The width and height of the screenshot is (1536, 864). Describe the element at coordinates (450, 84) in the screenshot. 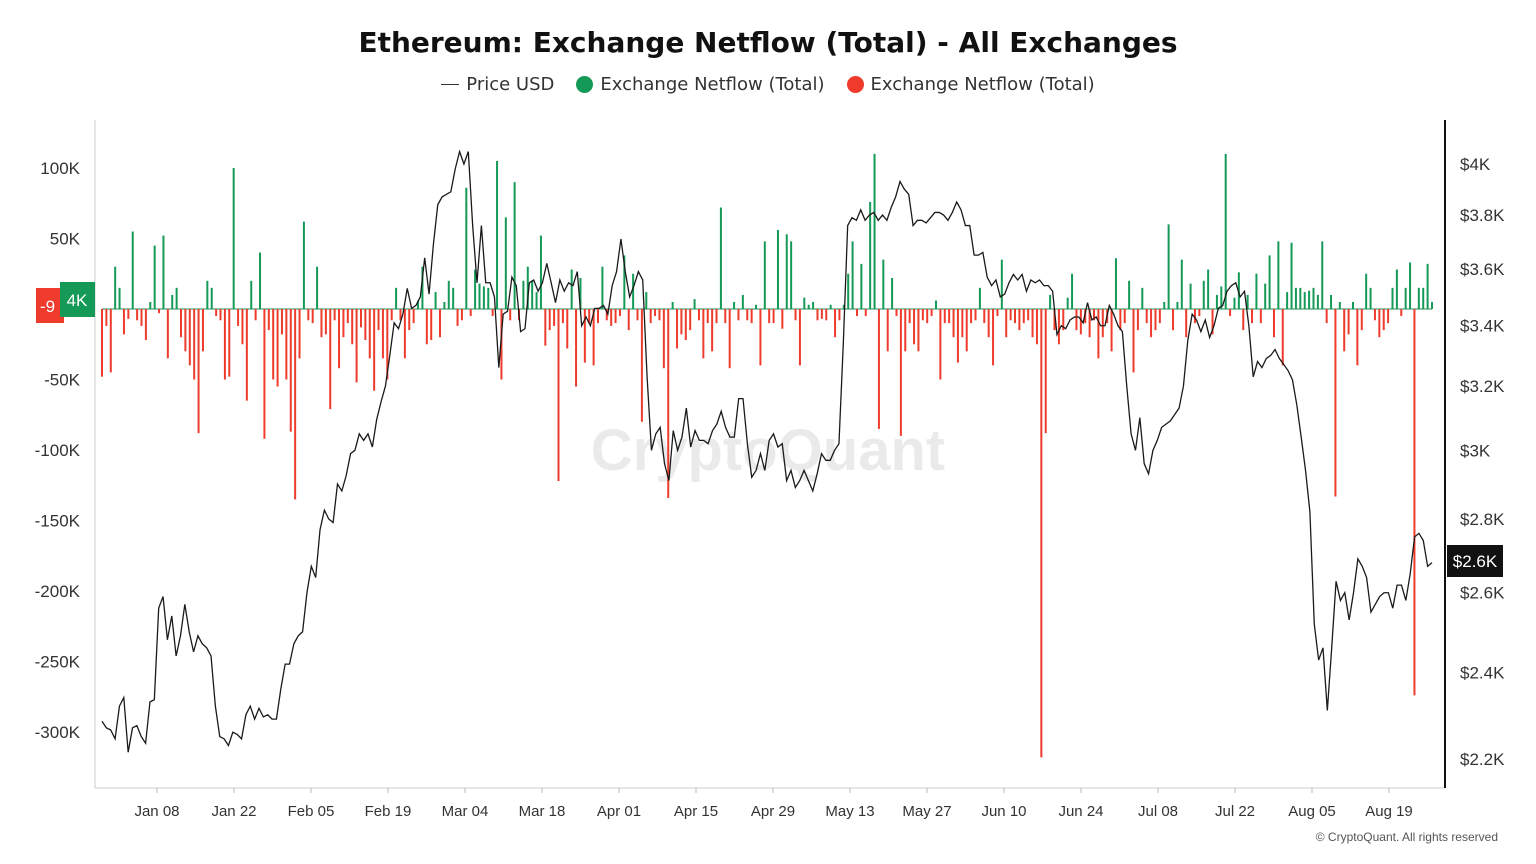

I see `legend-line-swatch` at that location.